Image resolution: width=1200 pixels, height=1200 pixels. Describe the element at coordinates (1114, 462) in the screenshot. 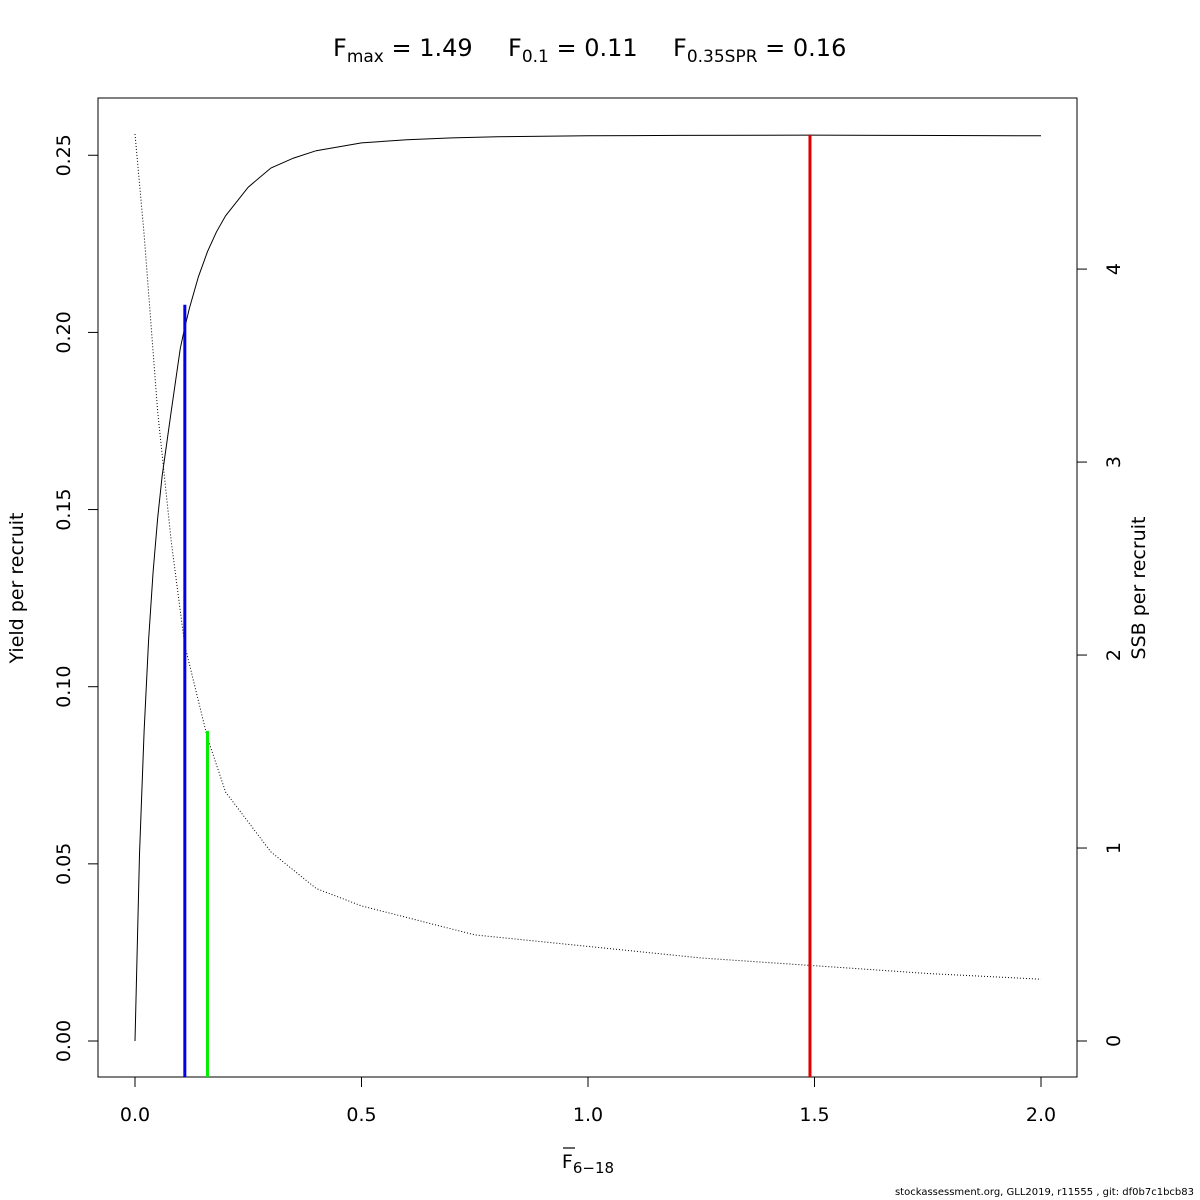

I see `y-right-tick-label: 3` at that location.